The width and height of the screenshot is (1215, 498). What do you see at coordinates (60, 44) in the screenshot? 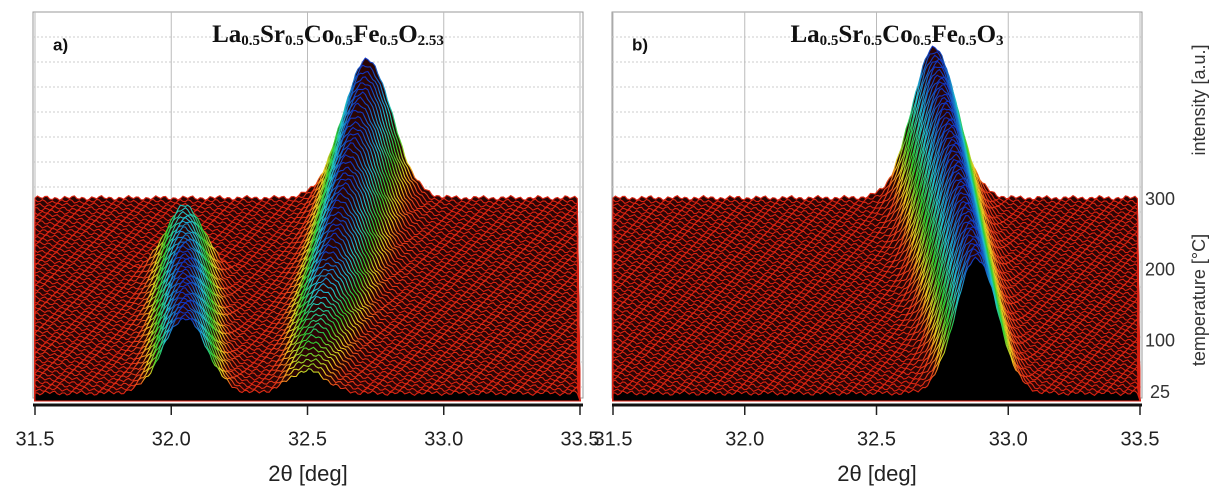
I see `panel-label: a)` at bounding box center [60, 44].